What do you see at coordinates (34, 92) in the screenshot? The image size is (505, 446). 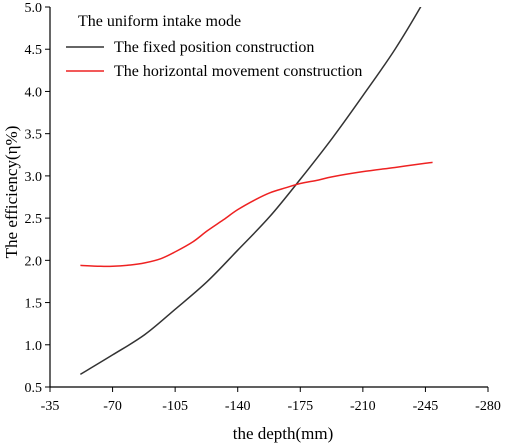 I see `y-tick-label: 4.0` at bounding box center [34, 92].